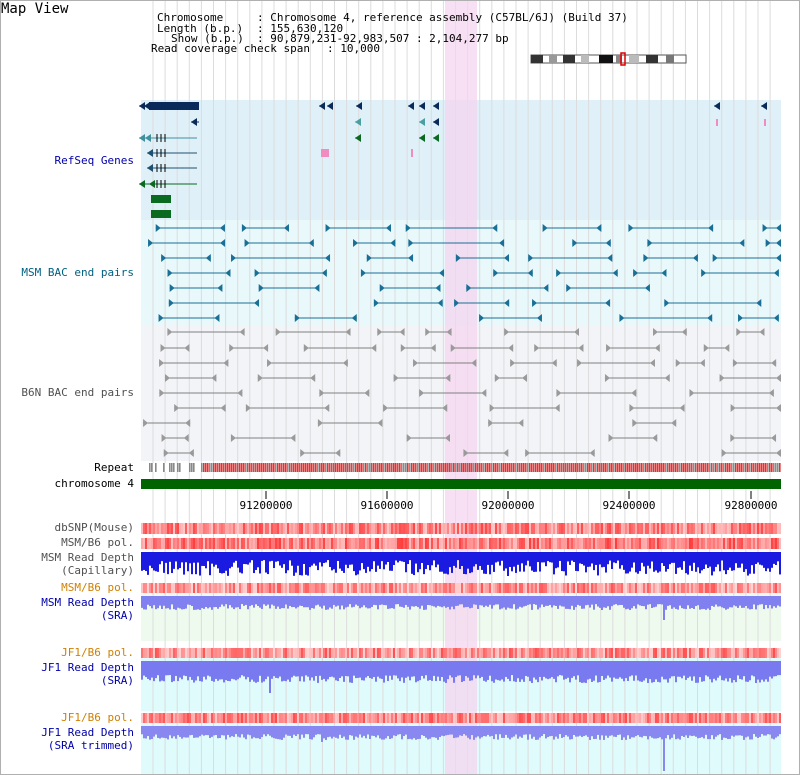 The image size is (800, 775). Describe the element at coordinates (97, 542) in the screenshot. I see `track-label-msm-b6-pol-1: MSM/B6 pol.` at that location.